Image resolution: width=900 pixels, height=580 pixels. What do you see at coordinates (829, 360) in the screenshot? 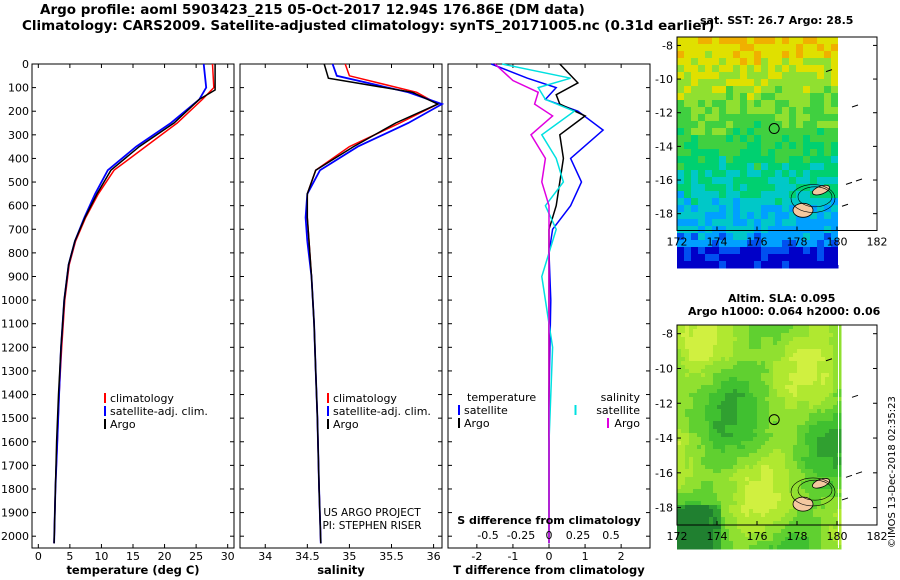
I see `reef-marker` at bounding box center [829, 360].